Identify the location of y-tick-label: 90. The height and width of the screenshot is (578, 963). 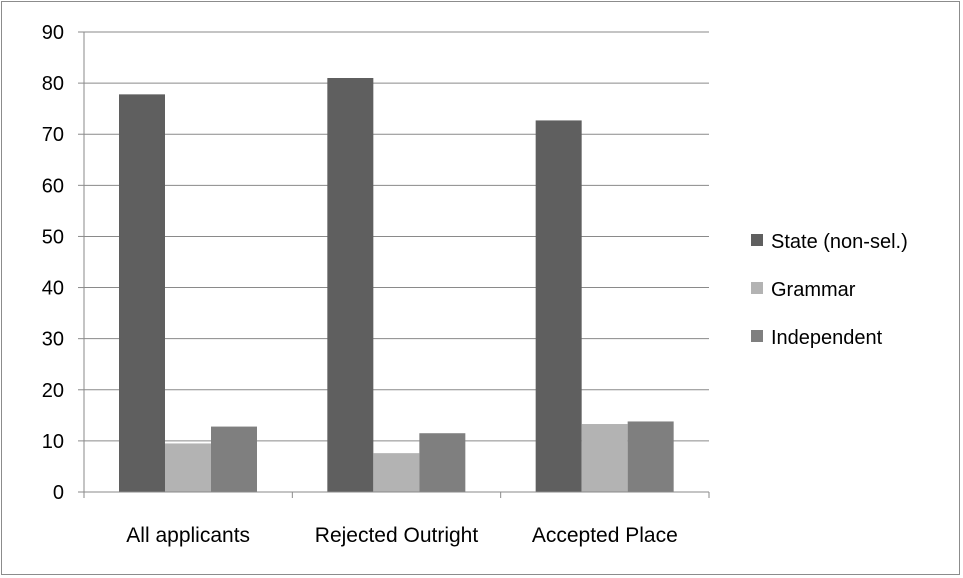
(53, 33).